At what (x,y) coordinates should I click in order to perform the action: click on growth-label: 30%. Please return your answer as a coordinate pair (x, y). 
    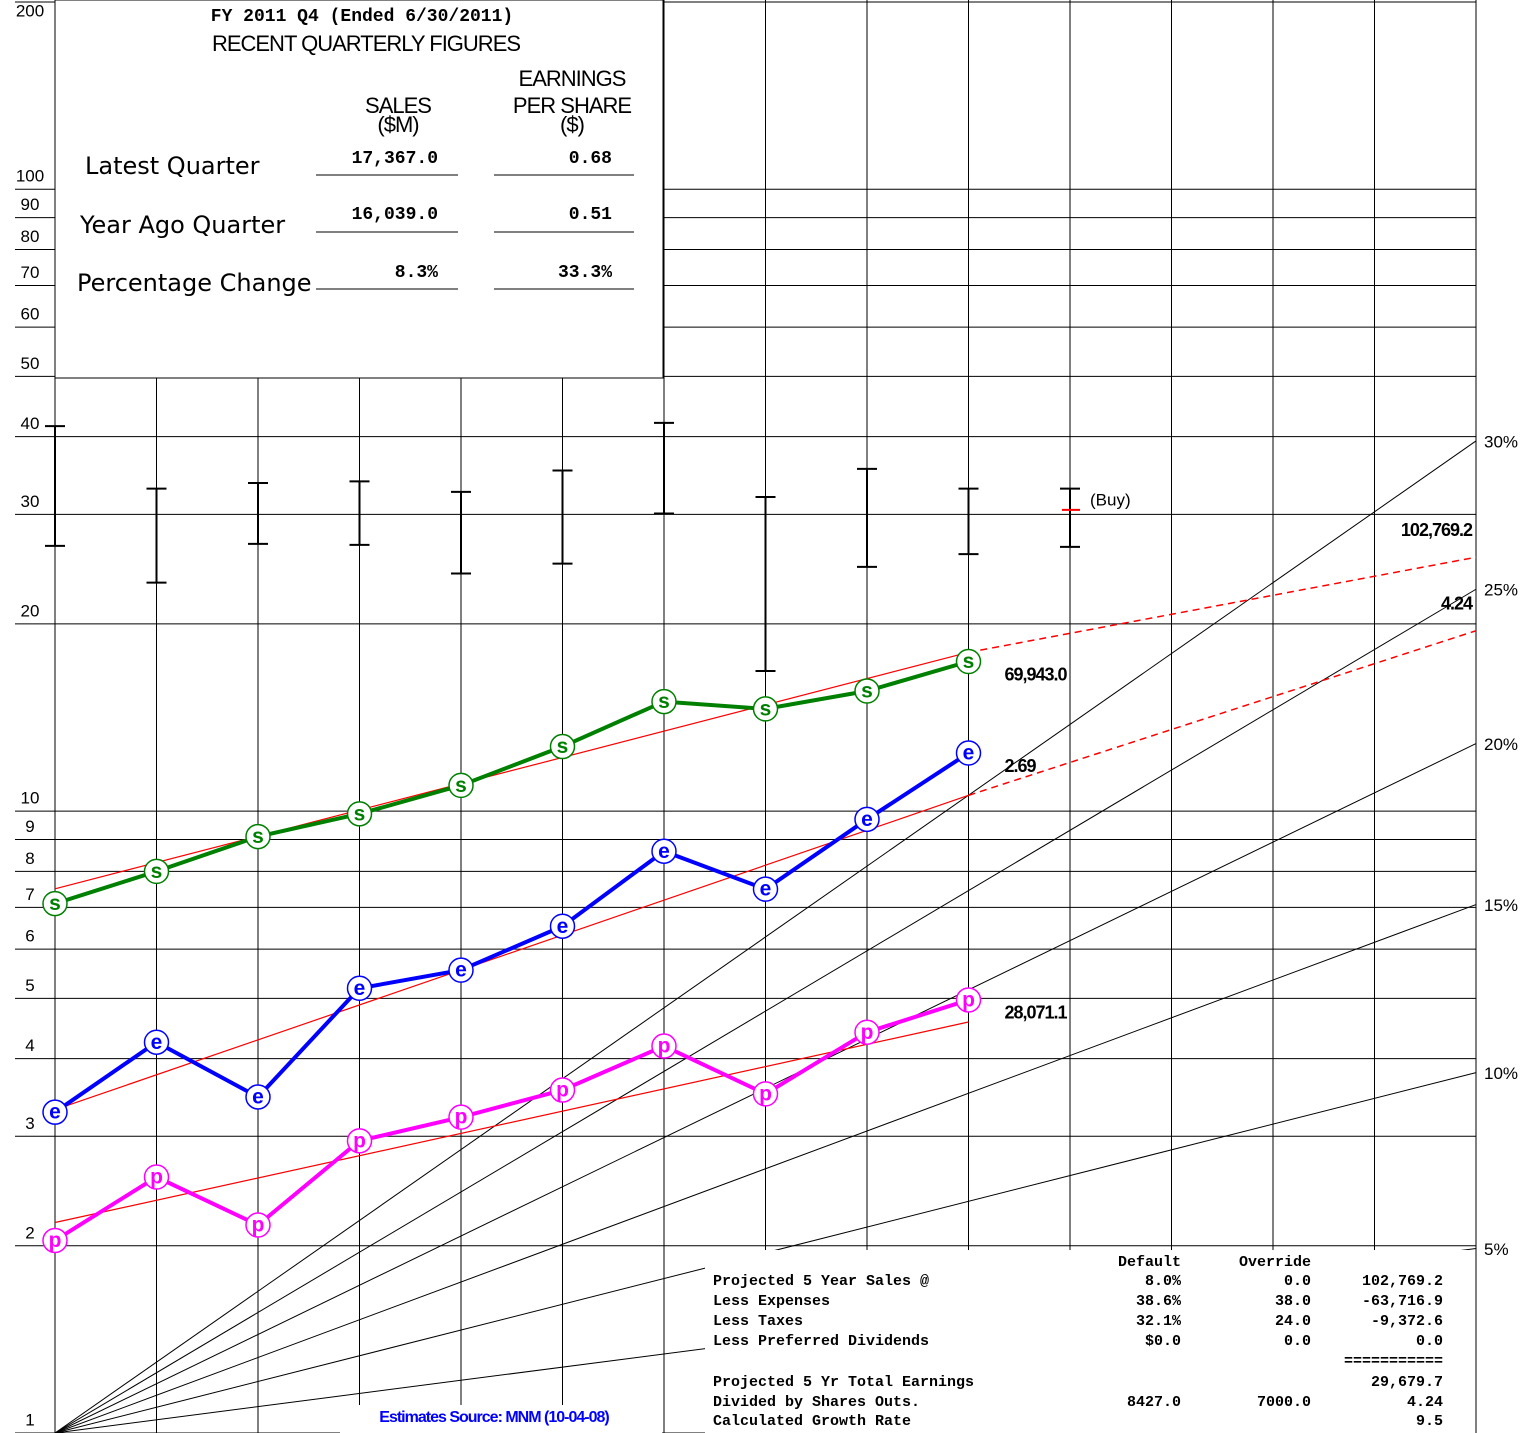
    Looking at the image, I should click on (1501, 441).